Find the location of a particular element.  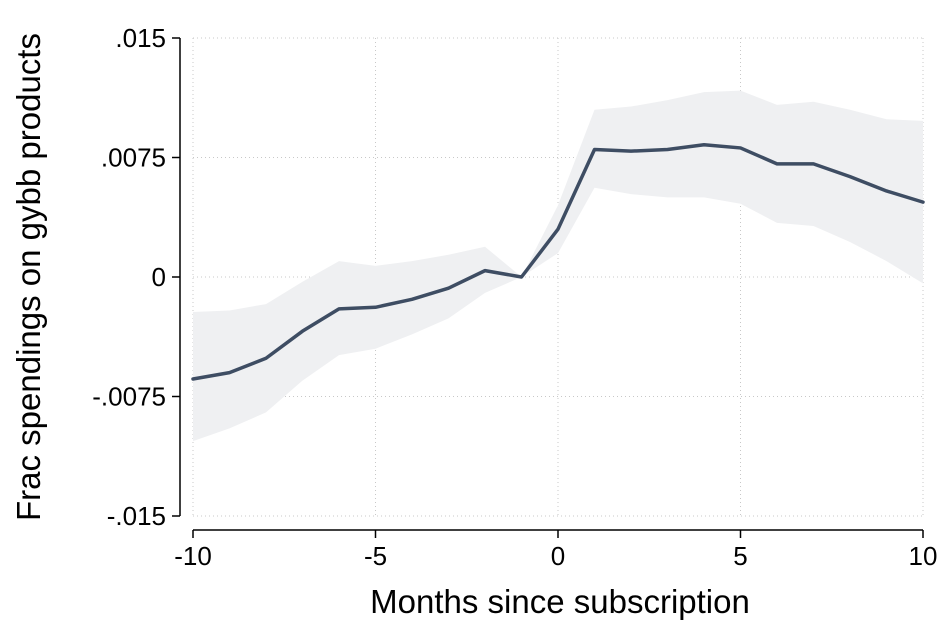

x-tick-label: 0 is located at coordinates (558, 556).